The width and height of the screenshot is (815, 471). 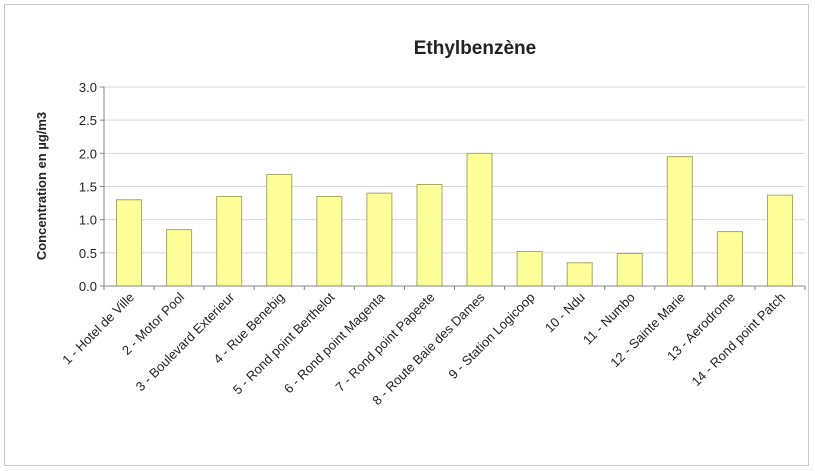 What do you see at coordinates (98, 329) in the screenshot?
I see `x-tick-label: 1 - Hotel de Ville` at bounding box center [98, 329].